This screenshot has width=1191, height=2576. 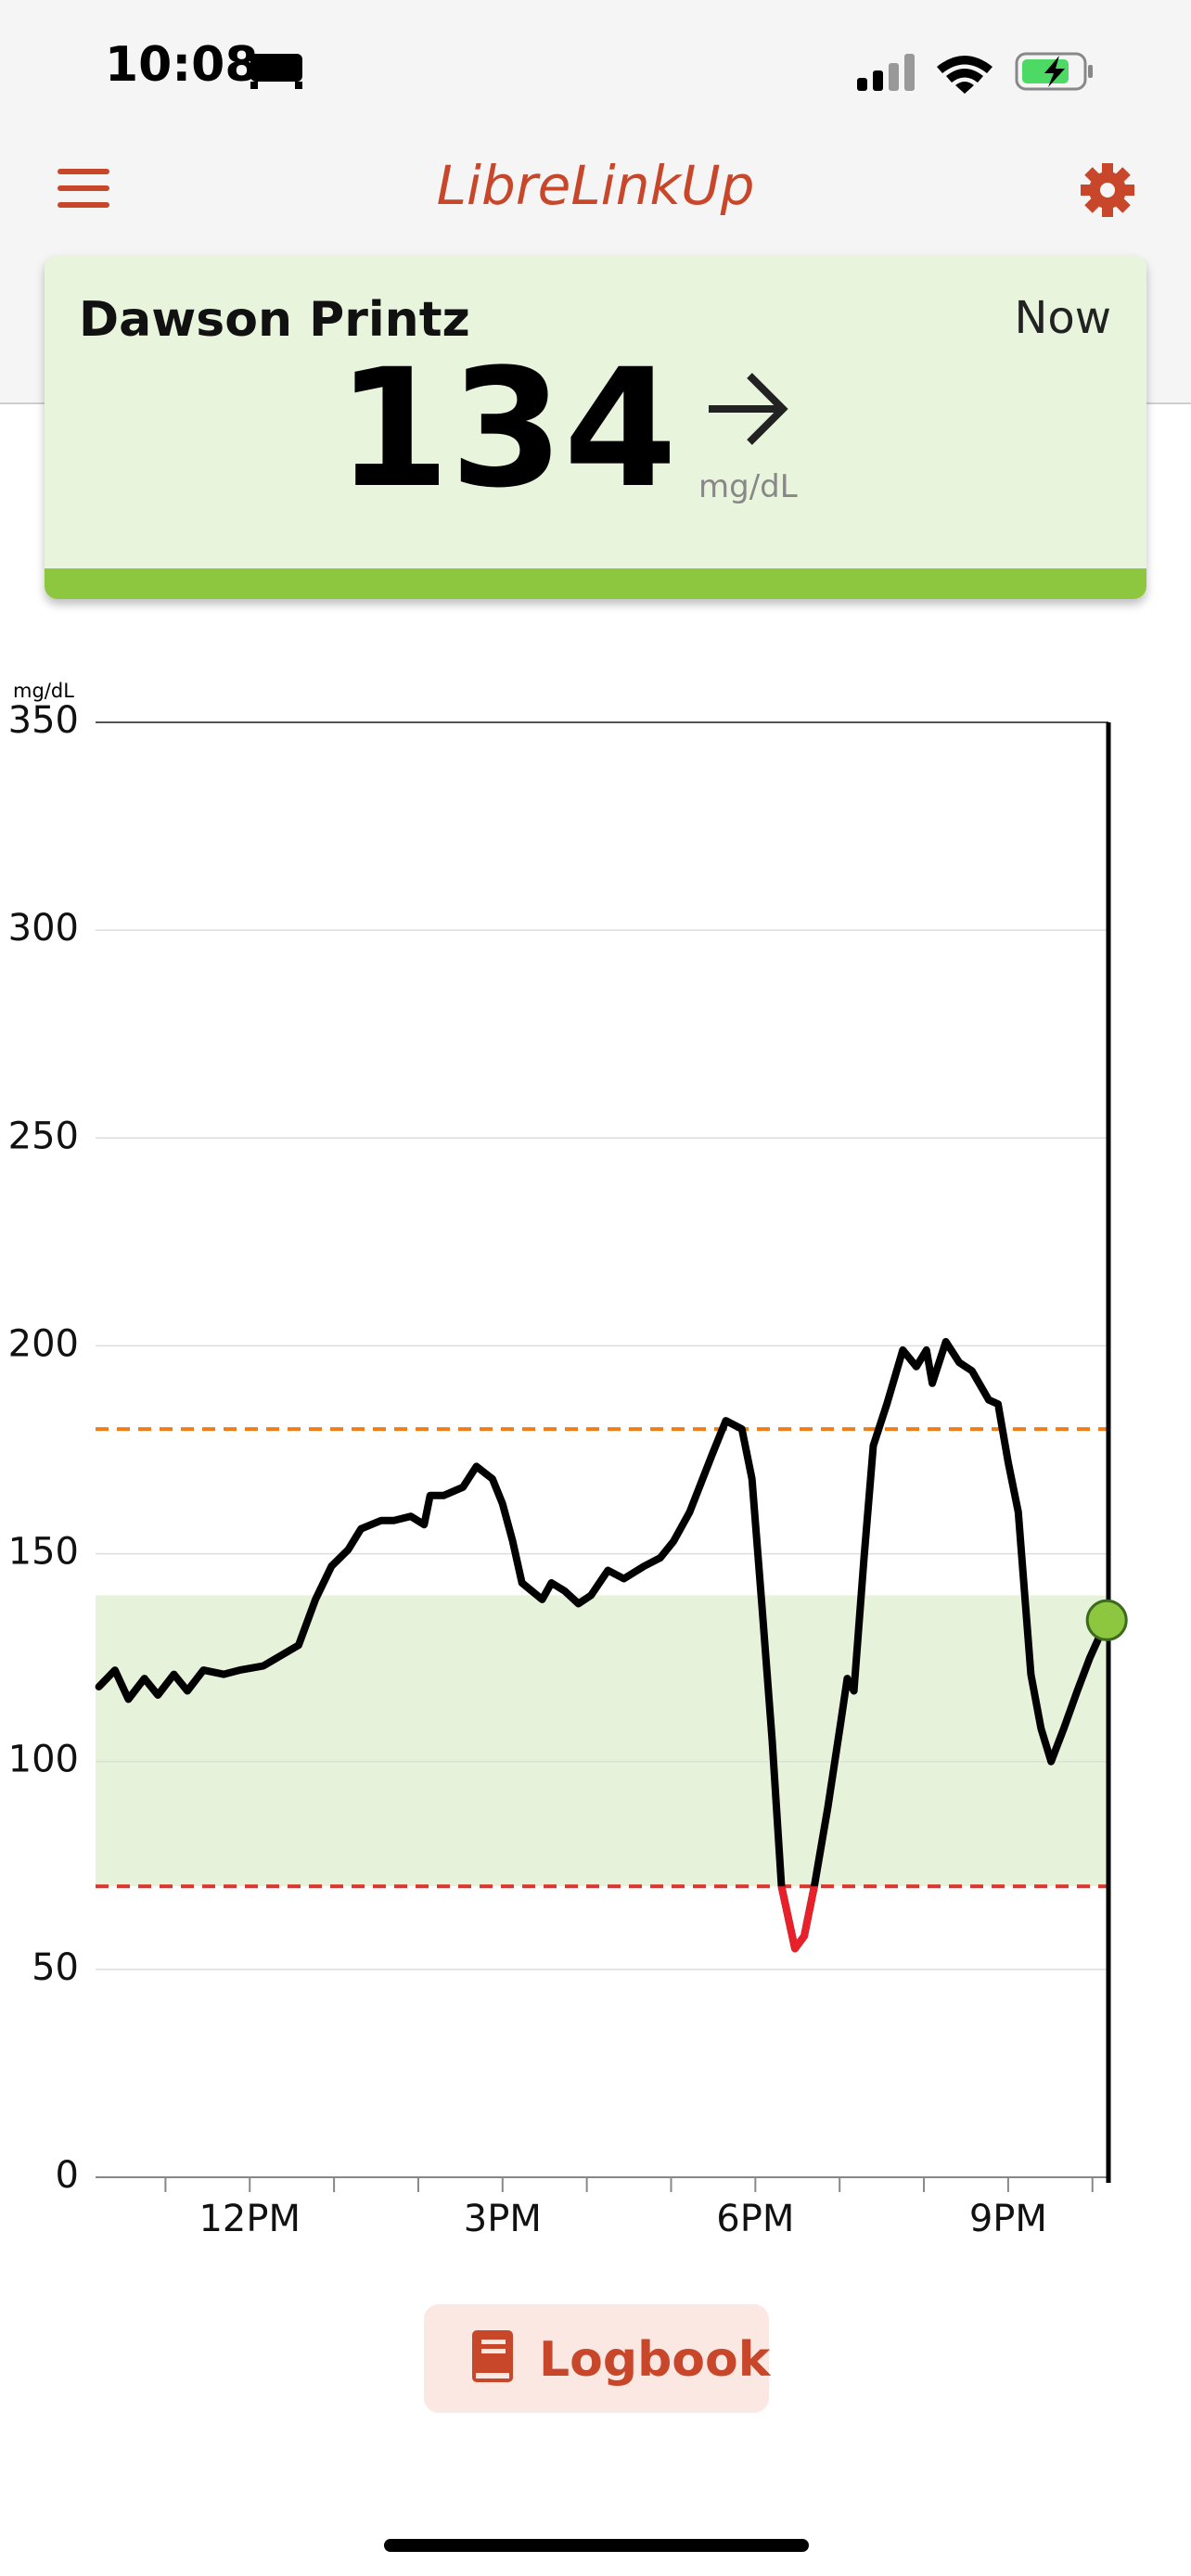 What do you see at coordinates (1106, 1620) in the screenshot?
I see `current-point` at bounding box center [1106, 1620].